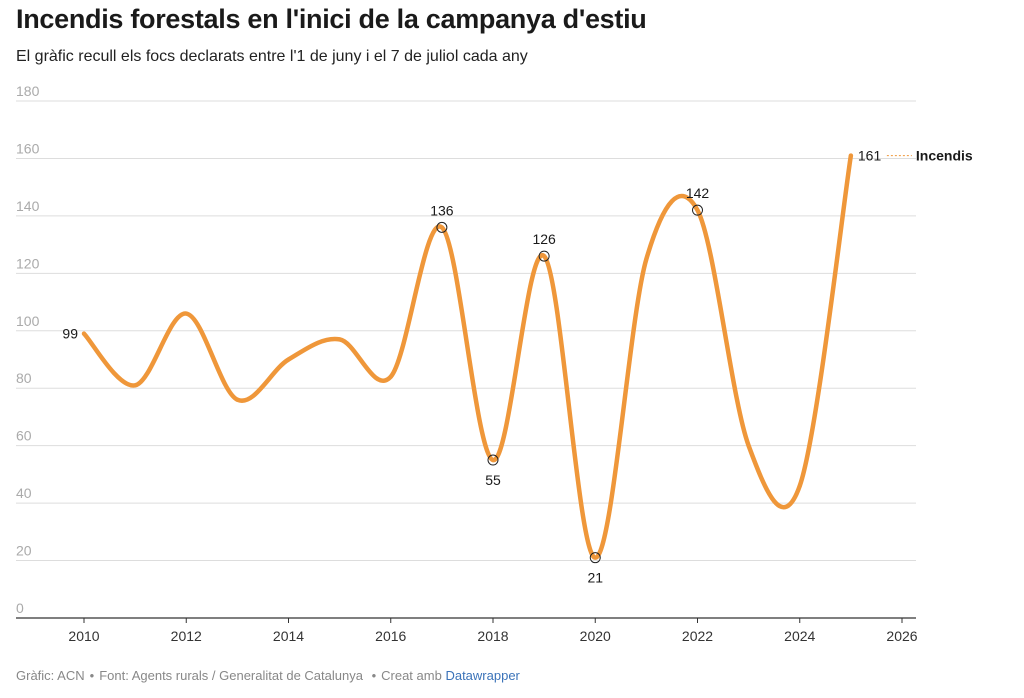 Image resolution: width=1024 pixels, height=698 pixels. What do you see at coordinates (20, 608) in the screenshot?
I see `y-tick-label: 0` at bounding box center [20, 608].